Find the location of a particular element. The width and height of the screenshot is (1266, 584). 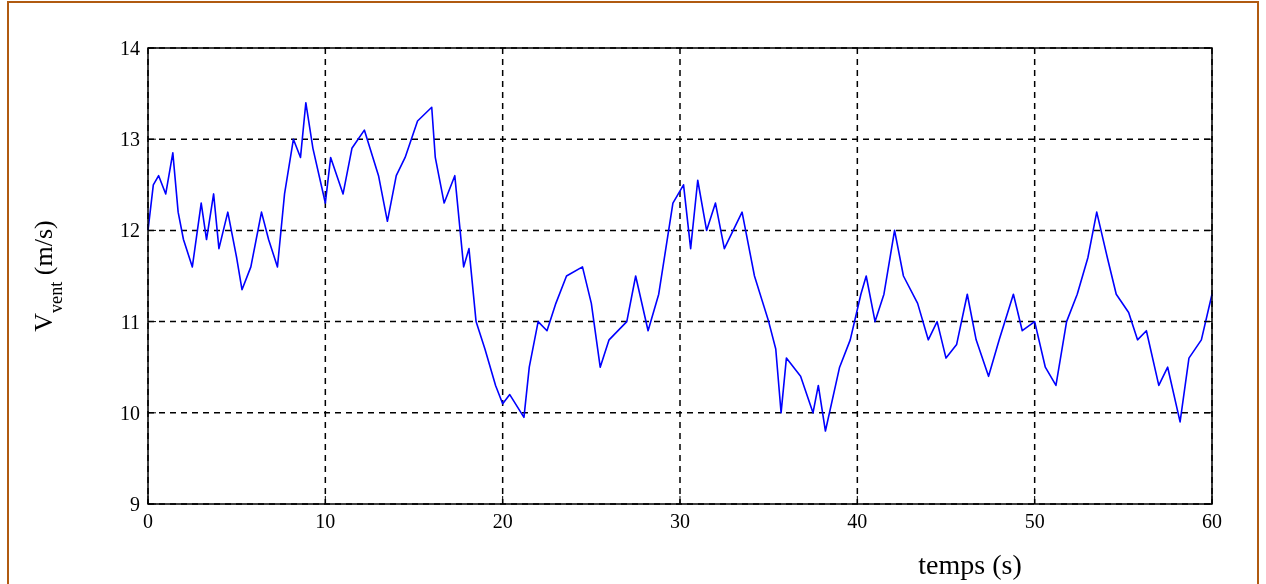

y-tick-label: 9 is located at coordinates (135, 504).